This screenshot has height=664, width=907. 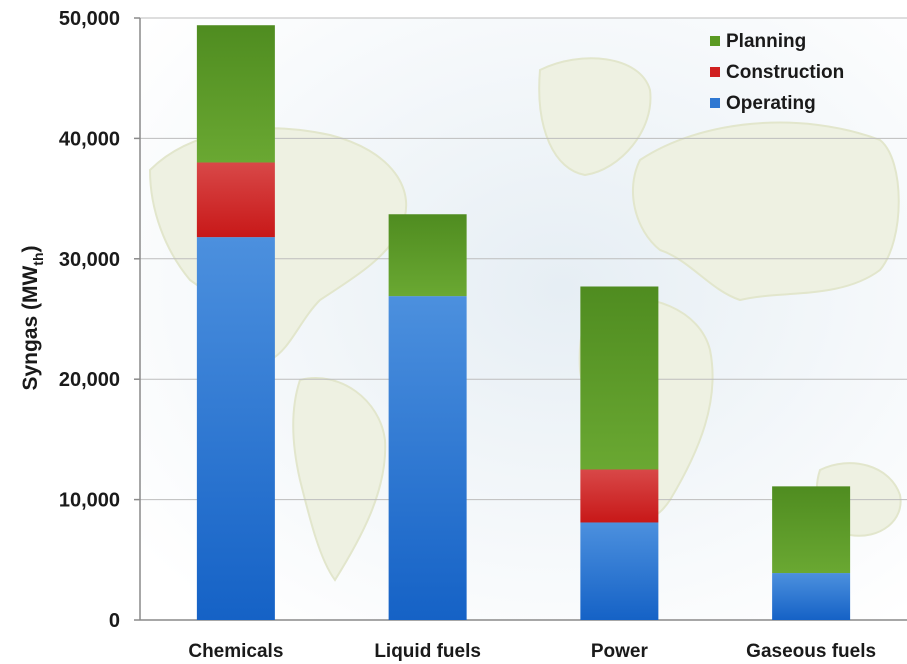 What do you see at coordinates (771, 103) in the screenshot?
I see `legend-label-operating: Operating` at bounding box center [771, 103].